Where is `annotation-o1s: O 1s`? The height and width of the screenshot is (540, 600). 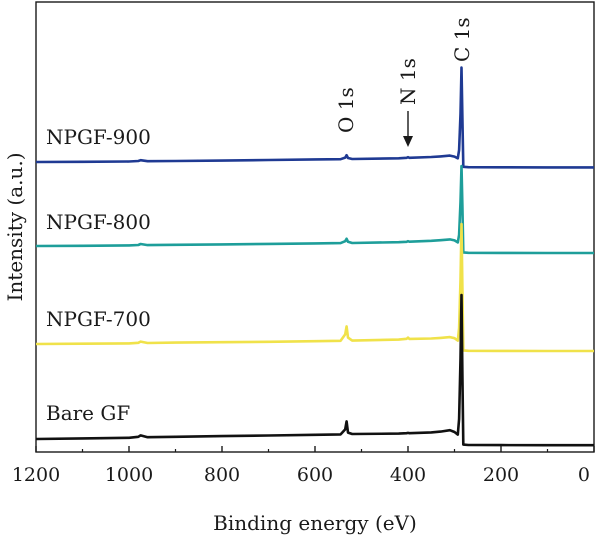
annotation-o1s: O 1s is located at coordinates (346, 110).